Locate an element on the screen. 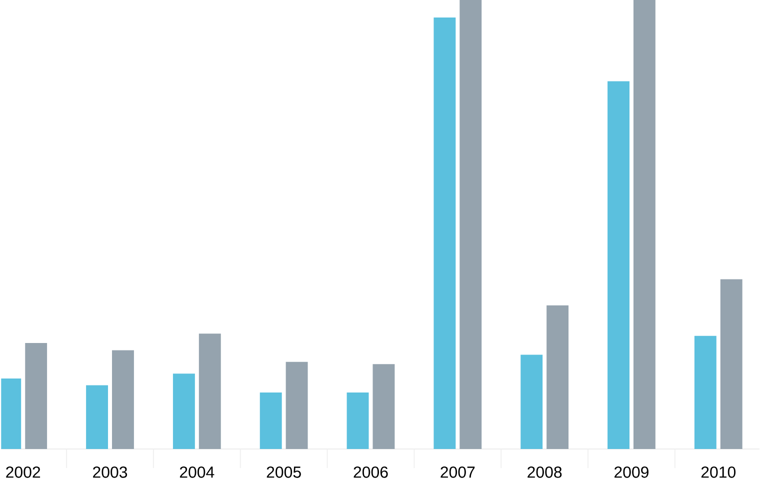 This screenshot has width=760, height=483. x-tick-label: 2003 is located at coordinates (110, 472).